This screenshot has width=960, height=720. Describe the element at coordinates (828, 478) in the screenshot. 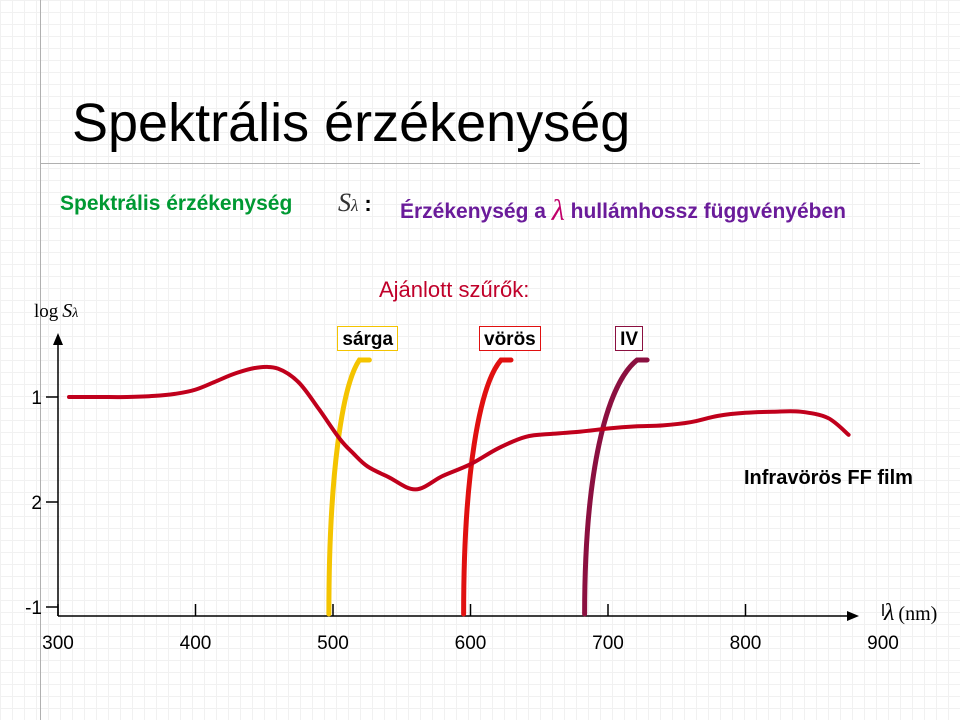

I see `series-label: Infravörös FF film` at that location.